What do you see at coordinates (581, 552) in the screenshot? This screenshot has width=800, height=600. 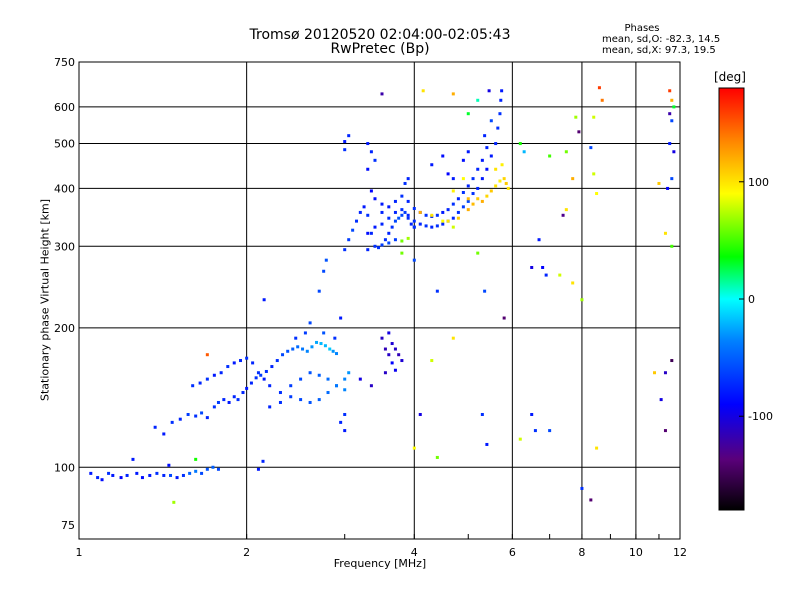 I see `x-tick-label: 8` at bounding box center [581, 552].